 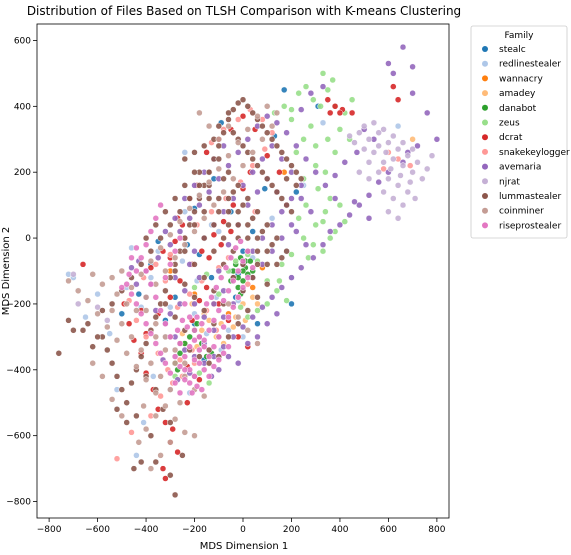 What do you see at coordinates (512, 50) in the screenshot?
I see `legend-label-stealc: stealc` at bounding box center [512, 50].